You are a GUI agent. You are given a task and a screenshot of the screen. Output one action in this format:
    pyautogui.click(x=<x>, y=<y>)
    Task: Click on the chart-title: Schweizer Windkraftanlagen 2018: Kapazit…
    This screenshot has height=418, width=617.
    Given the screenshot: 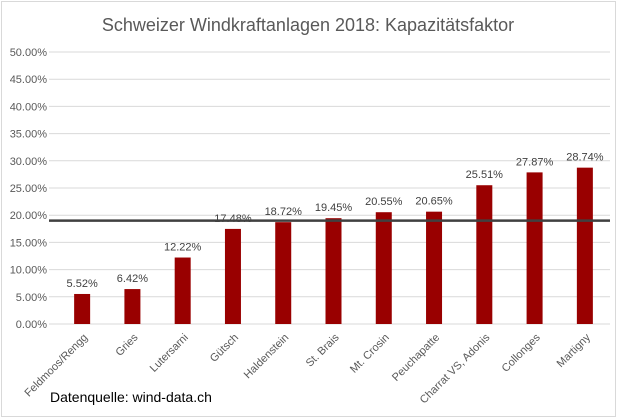 What is the action you would take?
    pyautogui.click(x=308, y=25)
    